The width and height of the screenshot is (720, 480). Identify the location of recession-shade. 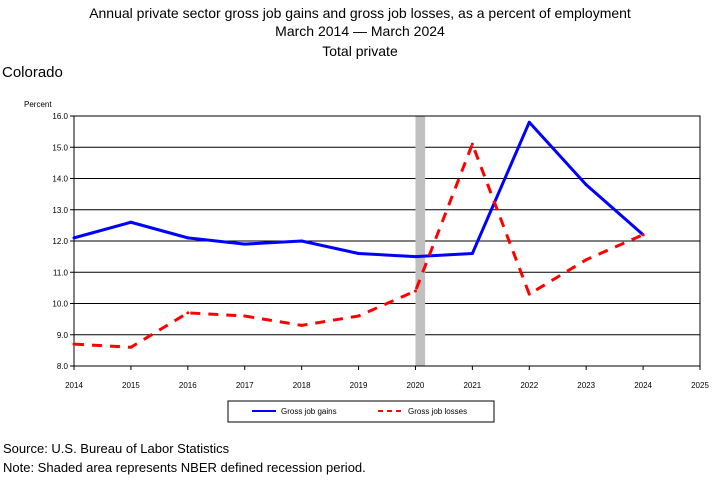
(420, 241).